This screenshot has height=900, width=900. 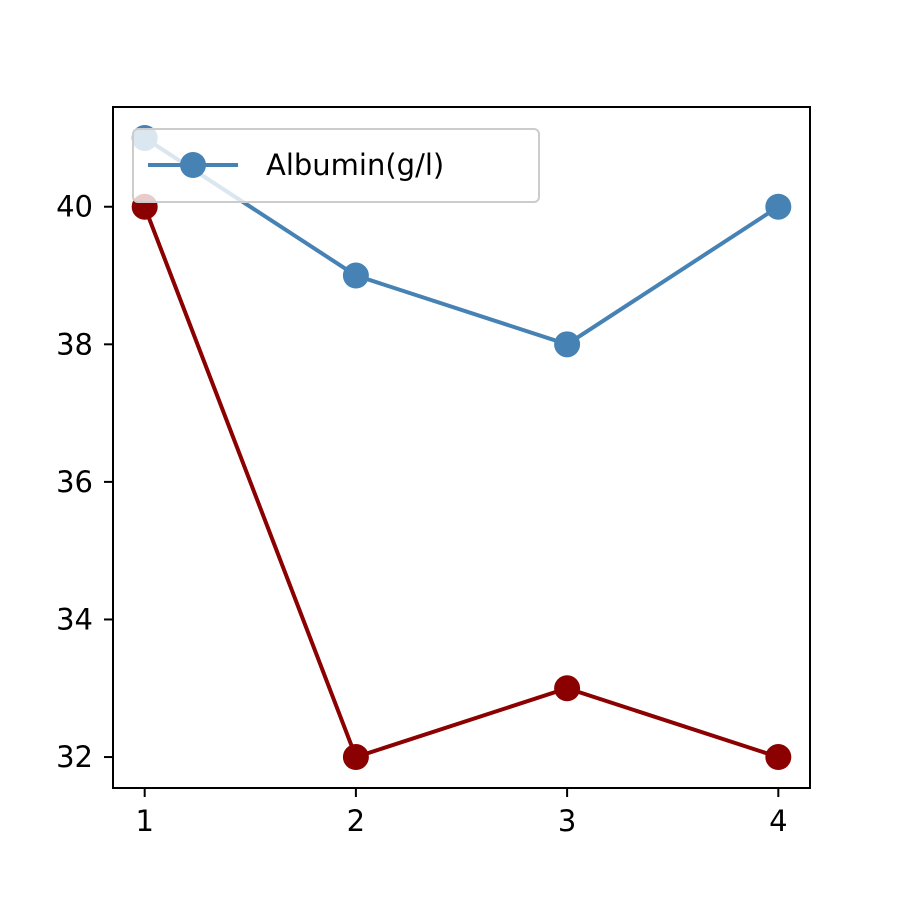 I want to click on x-tick-label: 2, so click(x=356, y=821).